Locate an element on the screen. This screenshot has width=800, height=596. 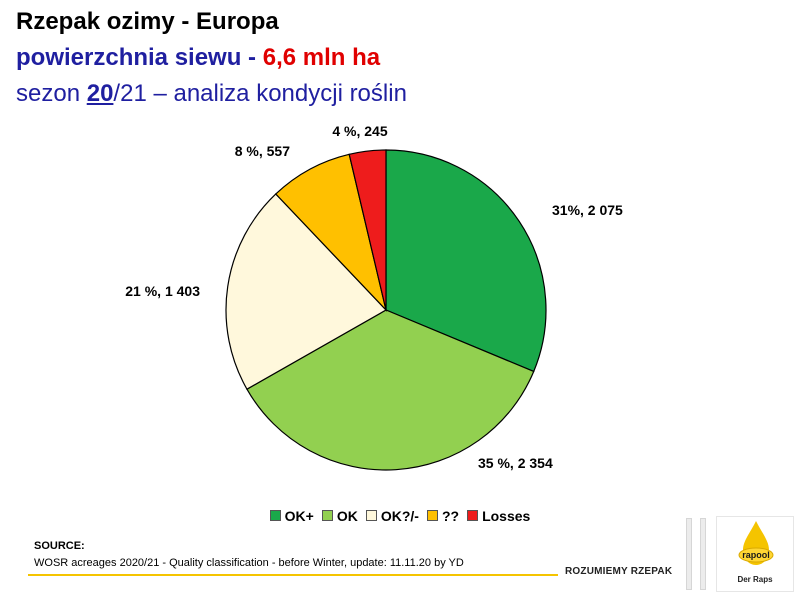
rapool-wordmark: rapool is located at coordinates (756, 555).